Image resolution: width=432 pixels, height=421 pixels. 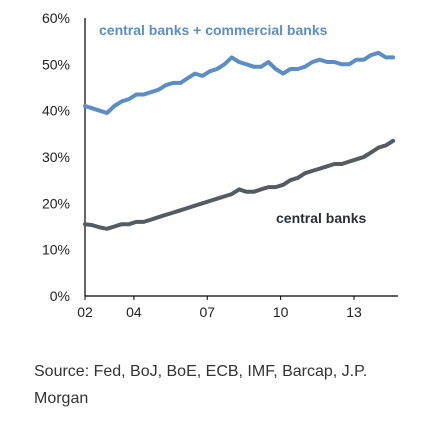 What do you see at coordinates (56, 111) in the screenshot?
I see `y-tick-label: 40%` at bounding box center [56, 111].